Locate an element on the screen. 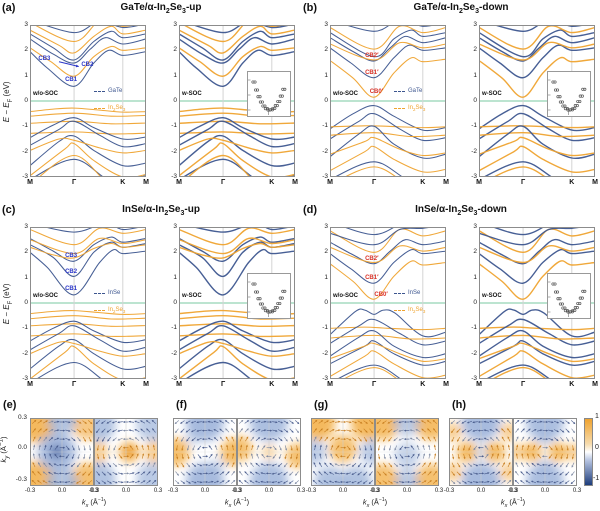 The image size is (600, 511). panel-b-title: GaTe/α-In2Se3-down is located at coordinates (461, 8).